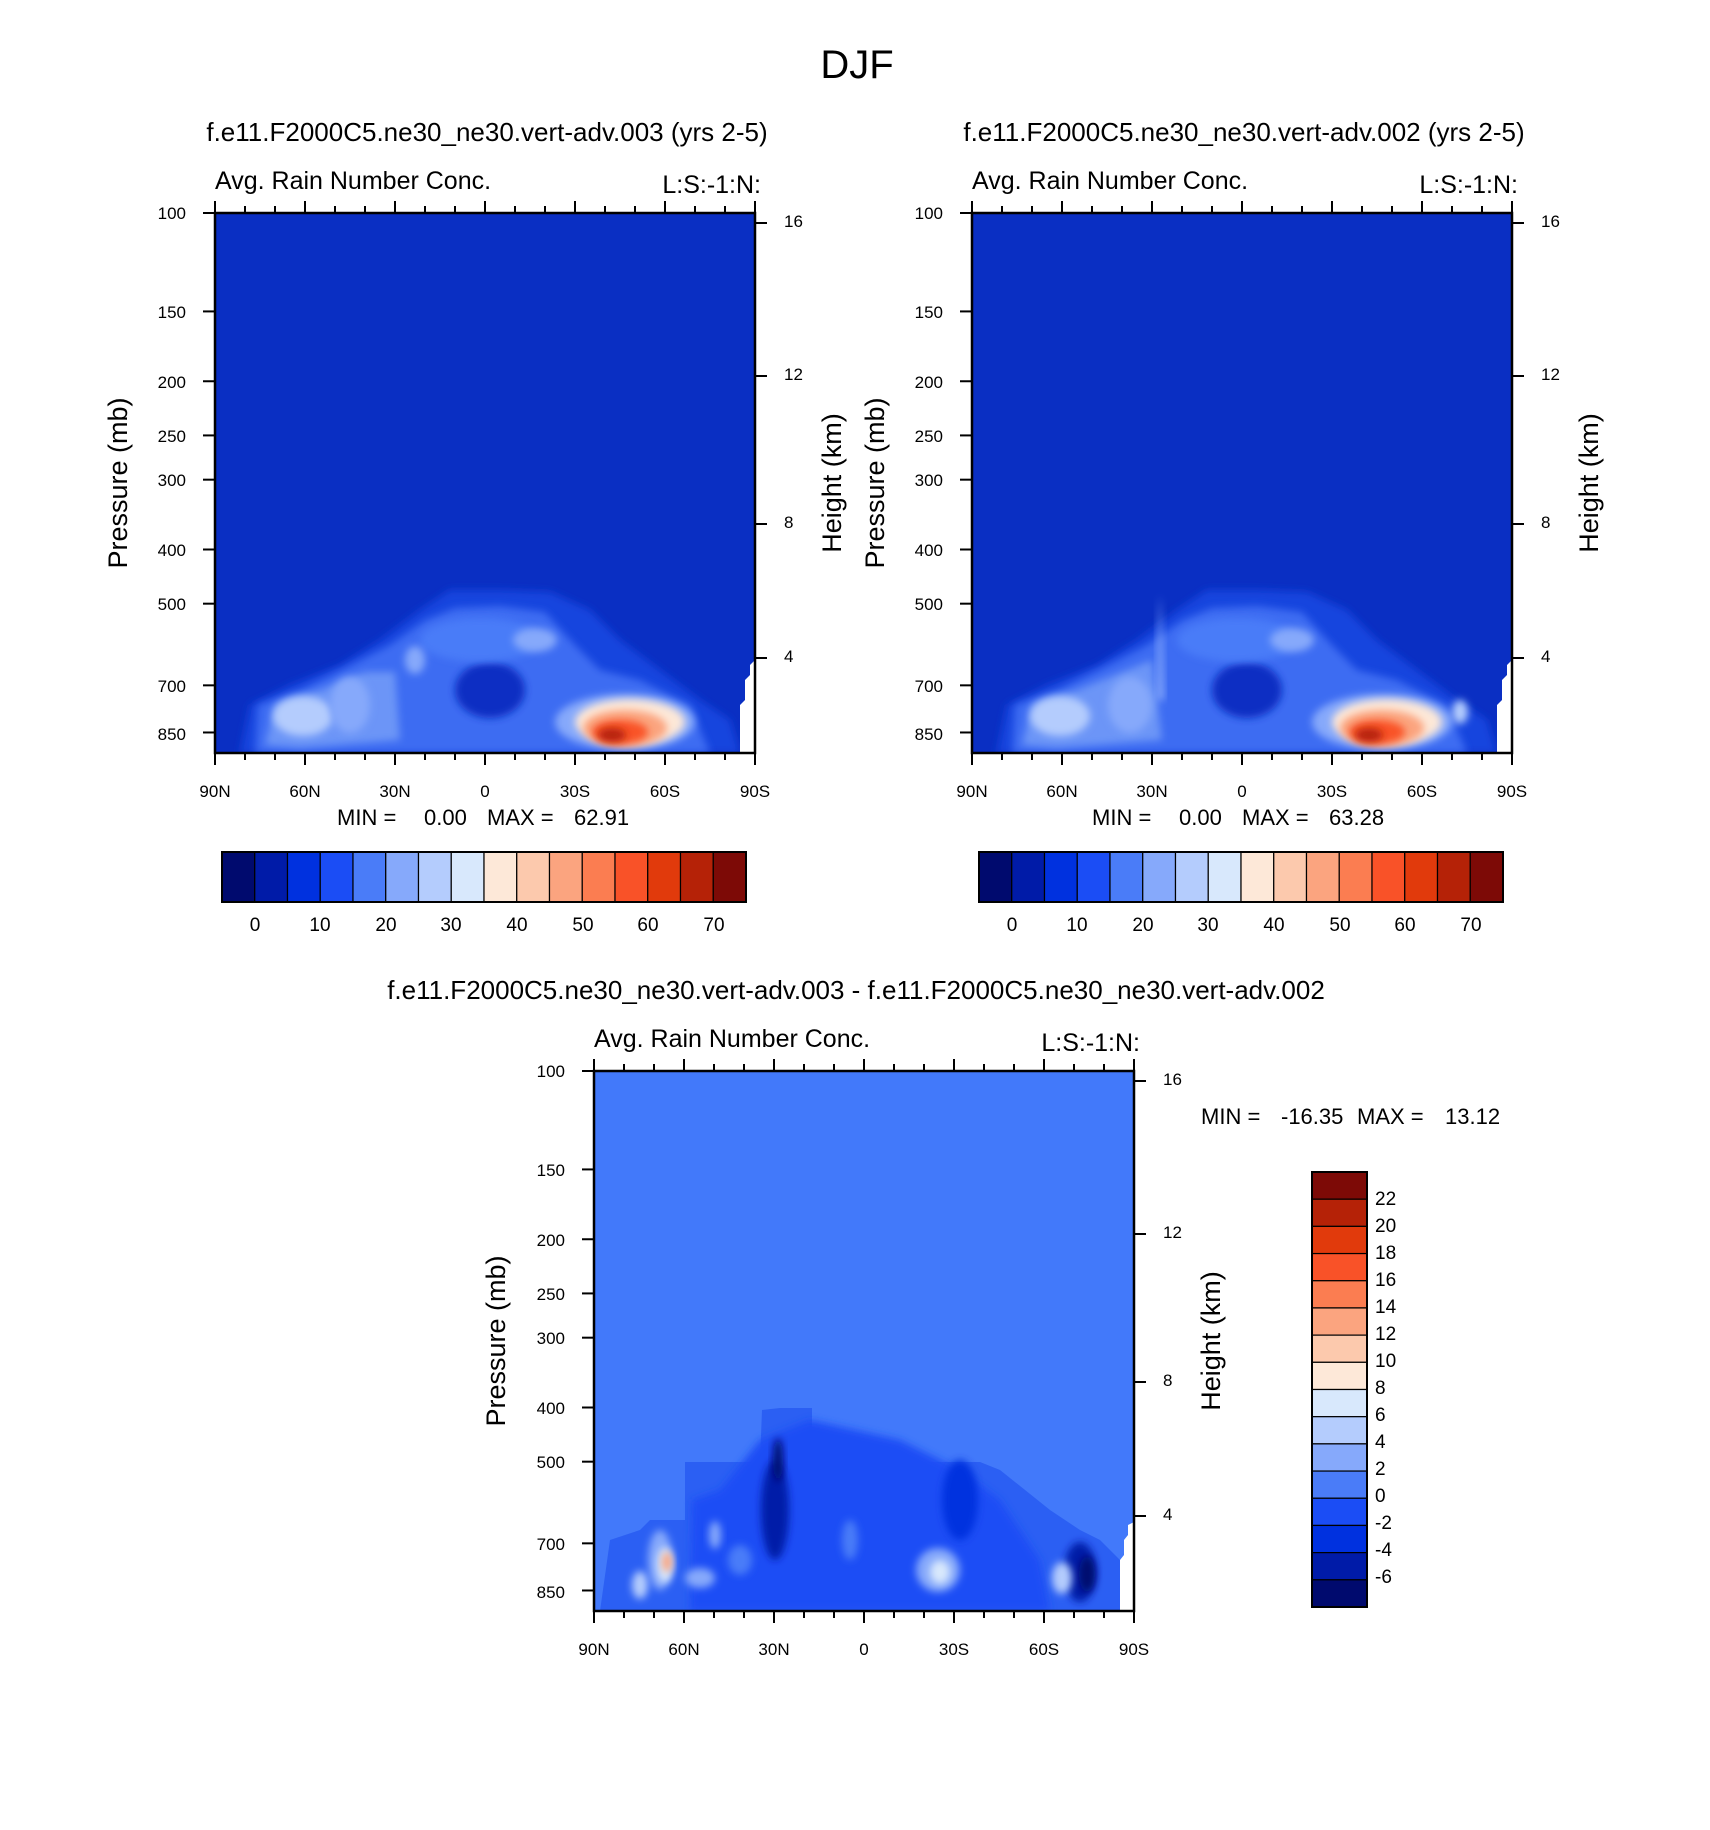 The image size is (1710, 1830). I want to click on x-tick-label: 60S, so click(665, 791).